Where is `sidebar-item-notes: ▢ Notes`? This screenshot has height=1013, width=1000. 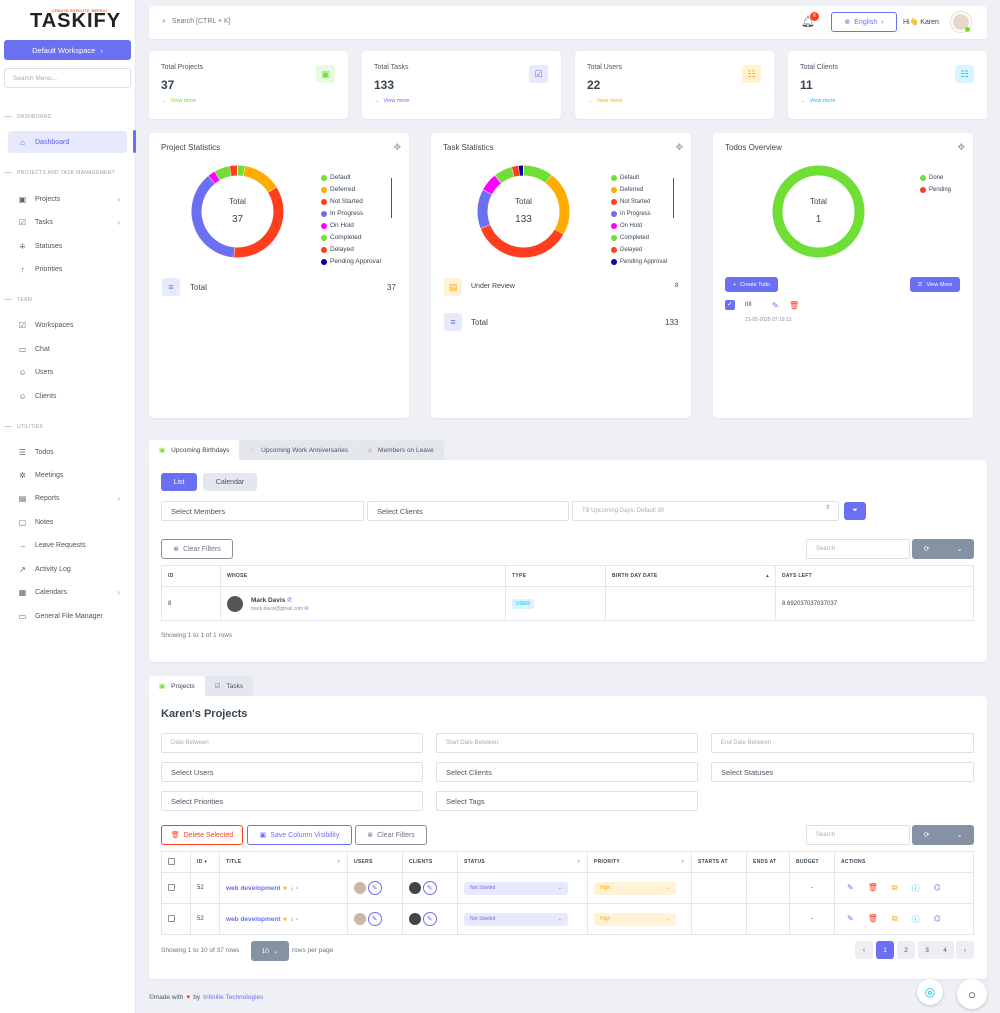 sidebar-item-notes: ▢ Notes is located at coordinates (67, 522).